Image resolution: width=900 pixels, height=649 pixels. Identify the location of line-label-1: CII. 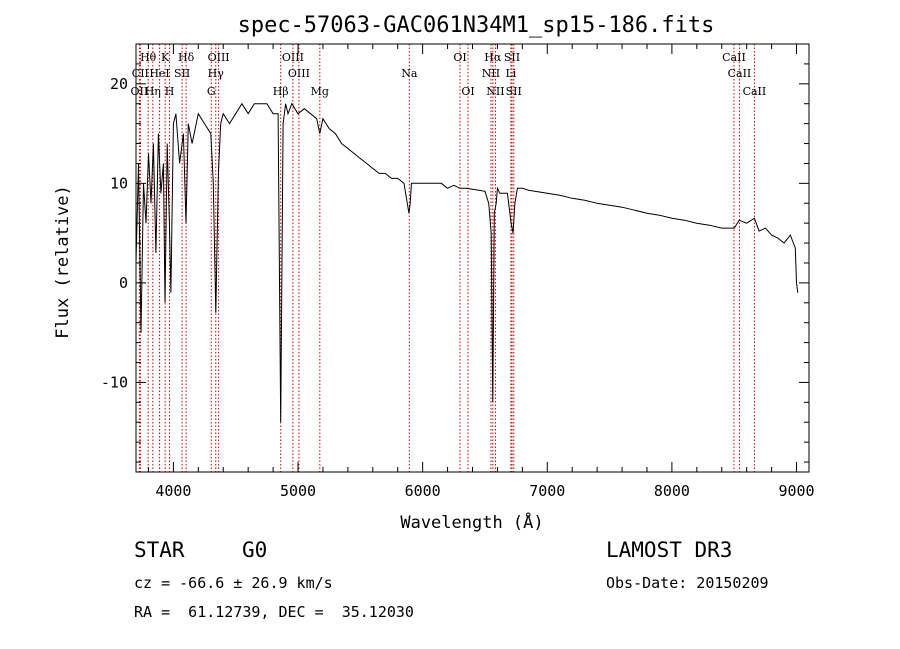
(140, 73).